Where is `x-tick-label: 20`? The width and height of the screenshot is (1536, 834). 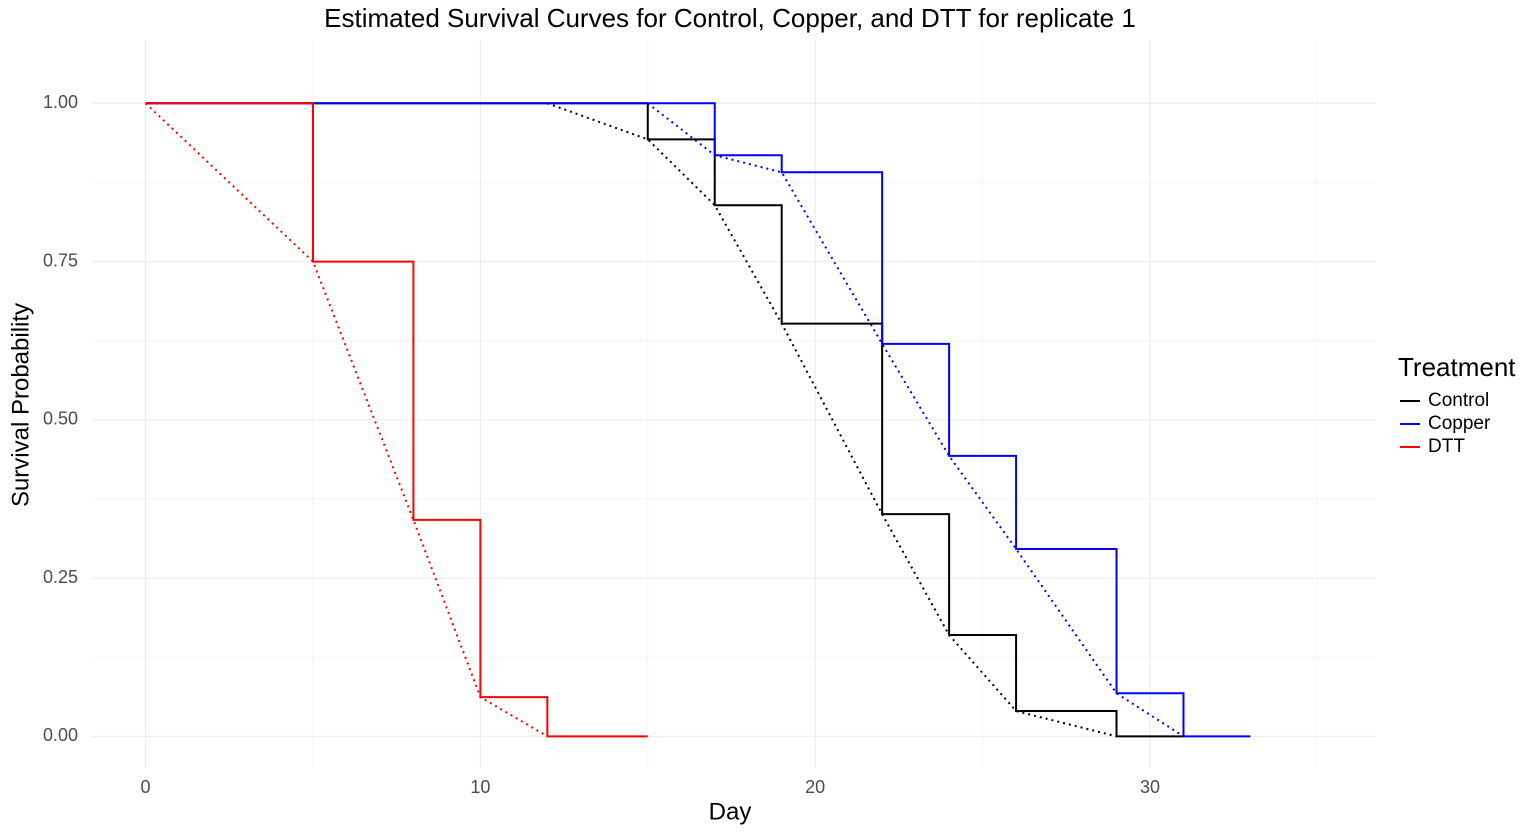
x-tick-label: 20 is located at coordinates (815, 787).